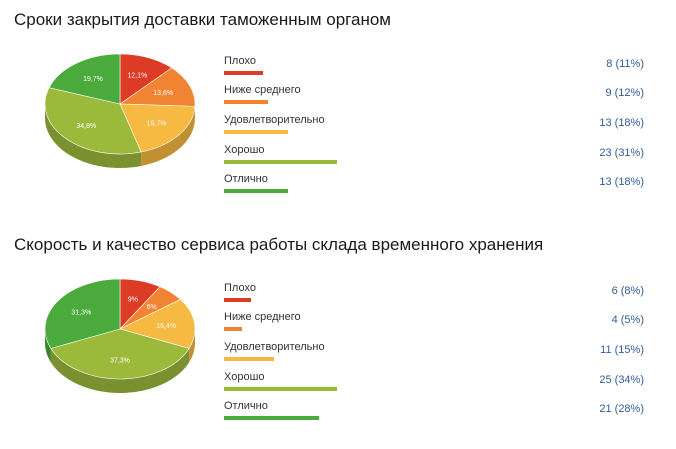 Image resolution: width=676 pixels, height=449 pixels. I want to click on pie-slice-label: 34,8%, so click(86, 126).